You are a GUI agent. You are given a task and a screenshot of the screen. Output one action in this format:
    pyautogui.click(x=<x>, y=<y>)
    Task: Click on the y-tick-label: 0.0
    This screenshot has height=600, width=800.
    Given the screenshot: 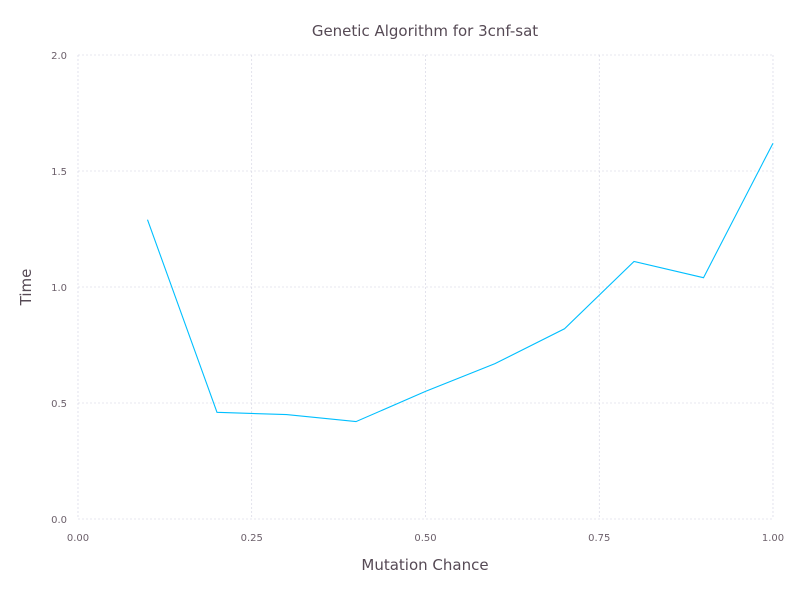 What is the action you would take?
    pyautogui.click(x=59, y=520)
    